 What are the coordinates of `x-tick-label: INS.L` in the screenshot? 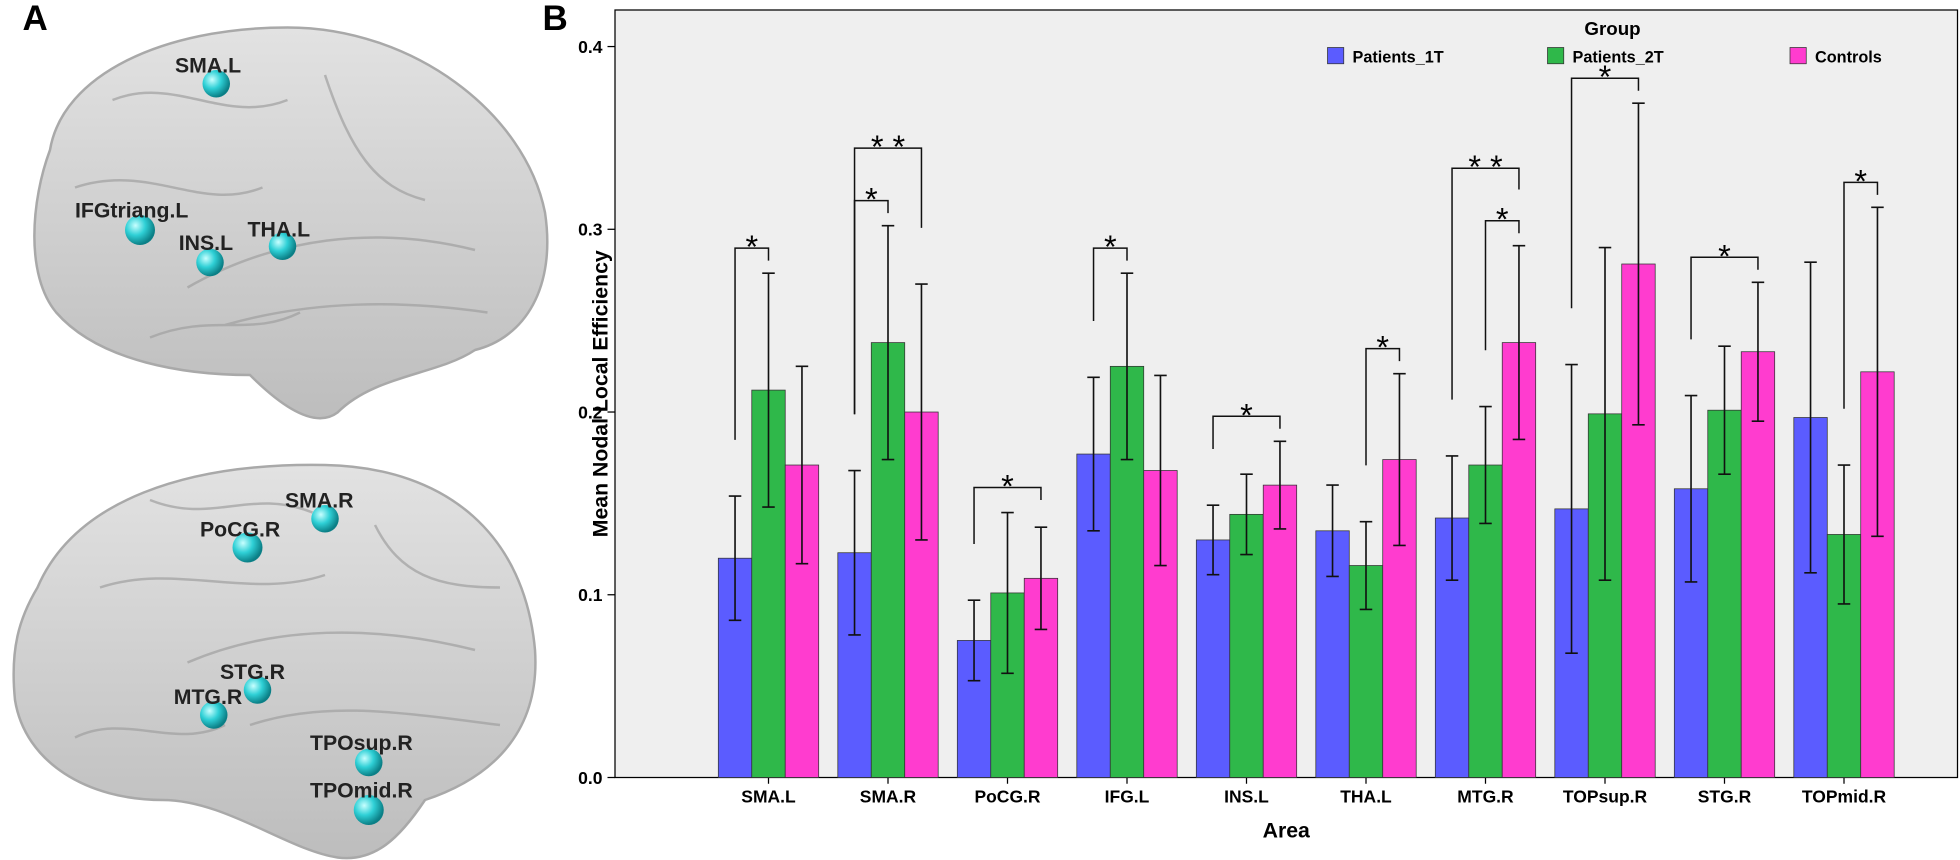 It's located at (1246, 797).